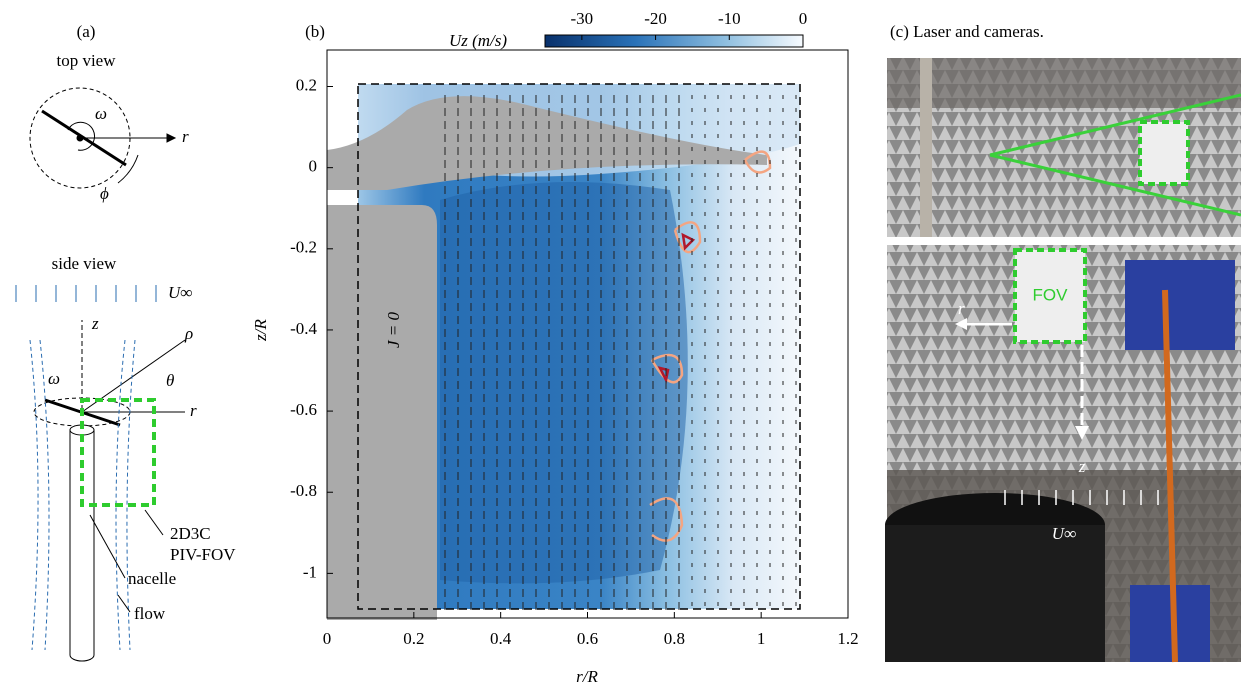 The height and width of the screenshot is (694, 1241). Describe the element at coordinates (86, 31) in the screenshot. I see `panel-label: (a)` at that location.